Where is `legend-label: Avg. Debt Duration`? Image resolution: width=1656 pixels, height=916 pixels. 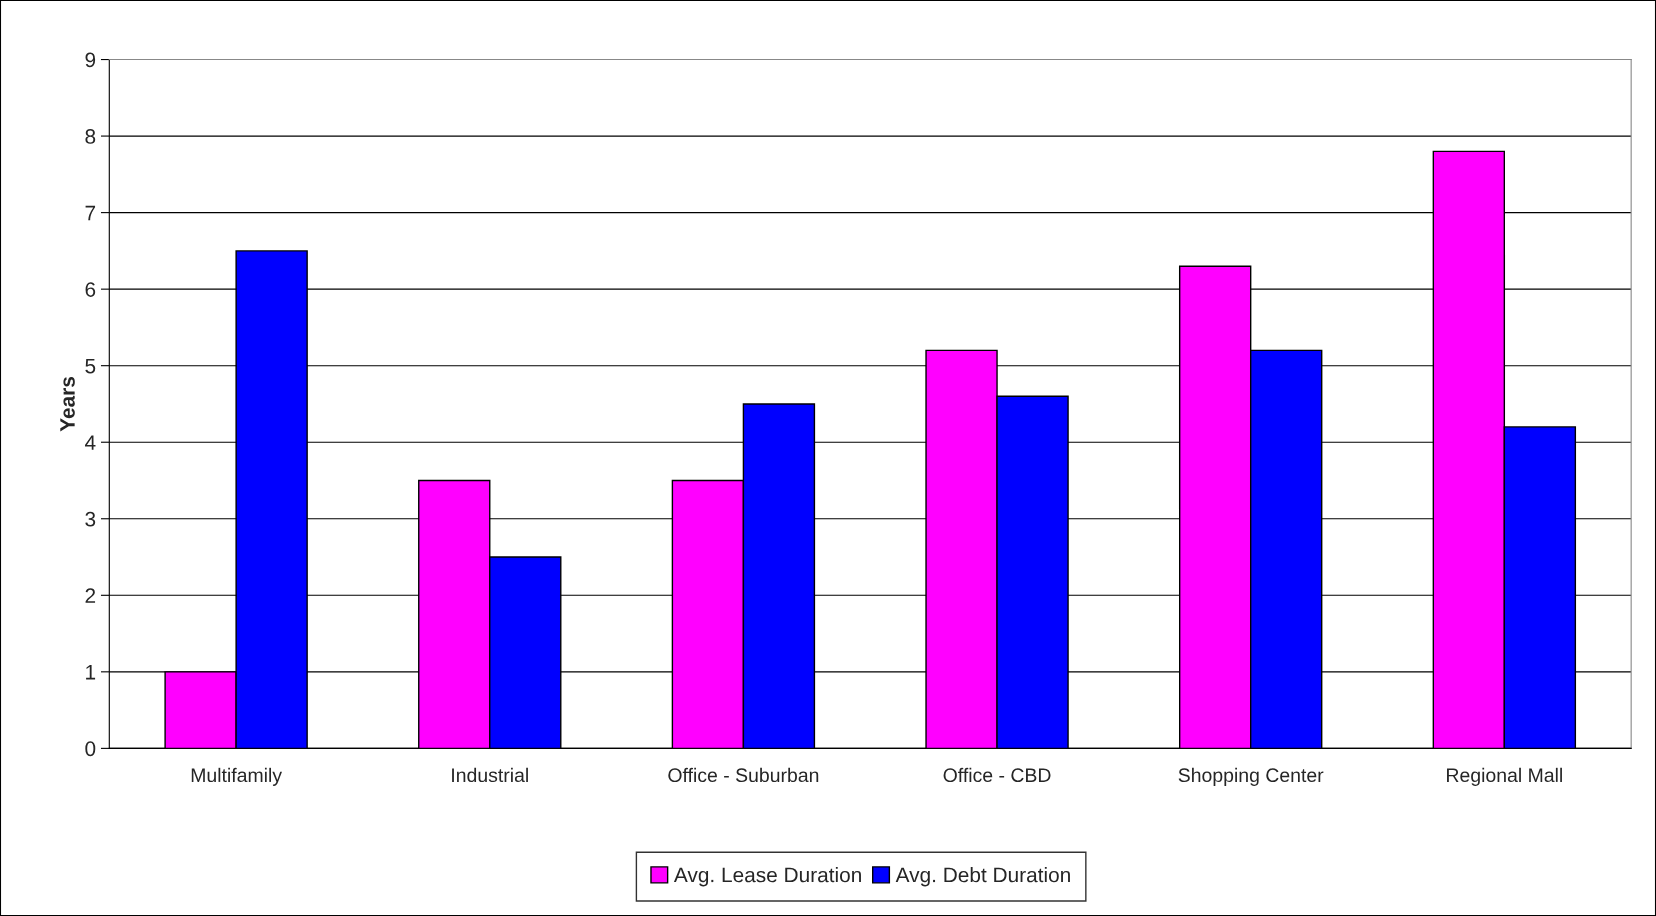 legend-label: Avg. Debt Duration is located at coordinates (982, 877).